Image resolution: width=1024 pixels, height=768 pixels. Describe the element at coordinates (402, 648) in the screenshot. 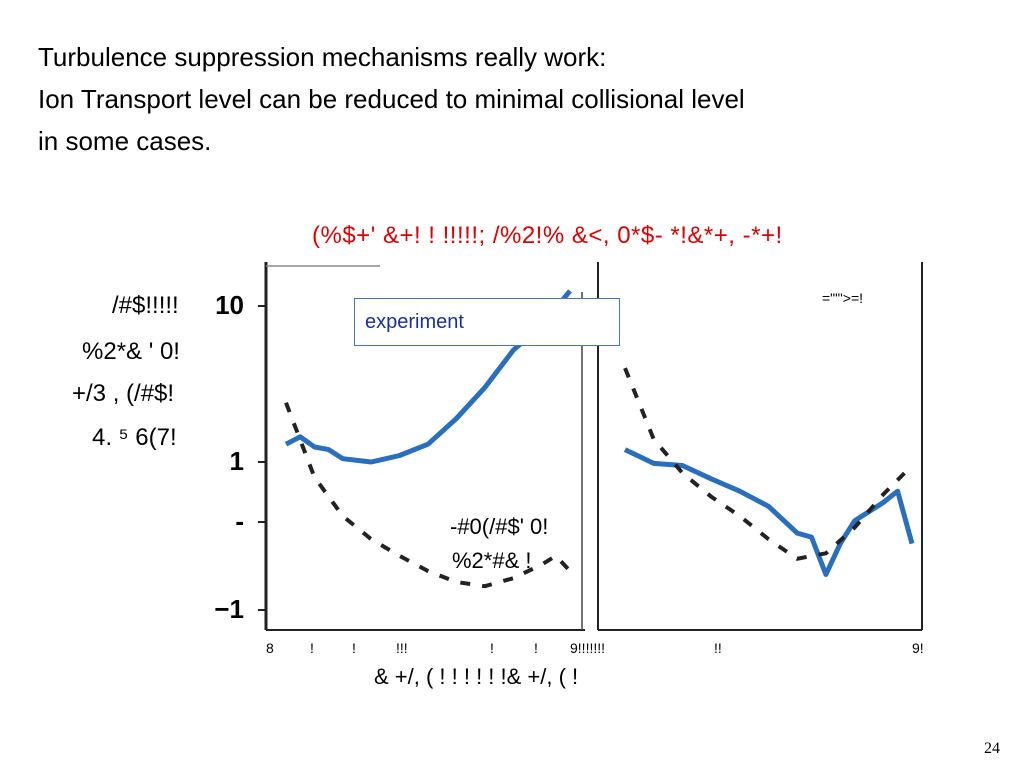

I see `x-tick-label: !!!` at that location.